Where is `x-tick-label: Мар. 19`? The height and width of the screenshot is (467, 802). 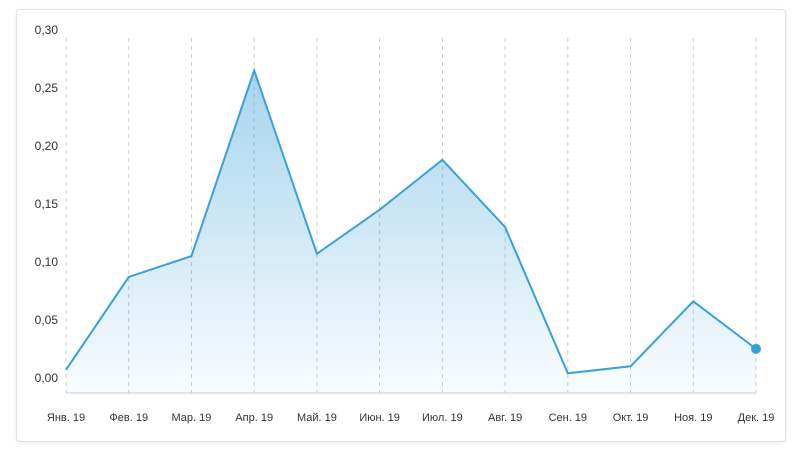 x-tick-label: Мар. 19 is located at coordinates (192, 418).